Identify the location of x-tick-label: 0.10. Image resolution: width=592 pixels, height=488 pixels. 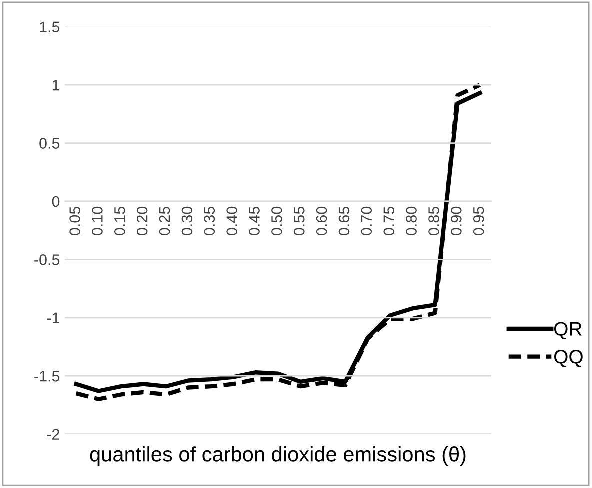
(97, 221).